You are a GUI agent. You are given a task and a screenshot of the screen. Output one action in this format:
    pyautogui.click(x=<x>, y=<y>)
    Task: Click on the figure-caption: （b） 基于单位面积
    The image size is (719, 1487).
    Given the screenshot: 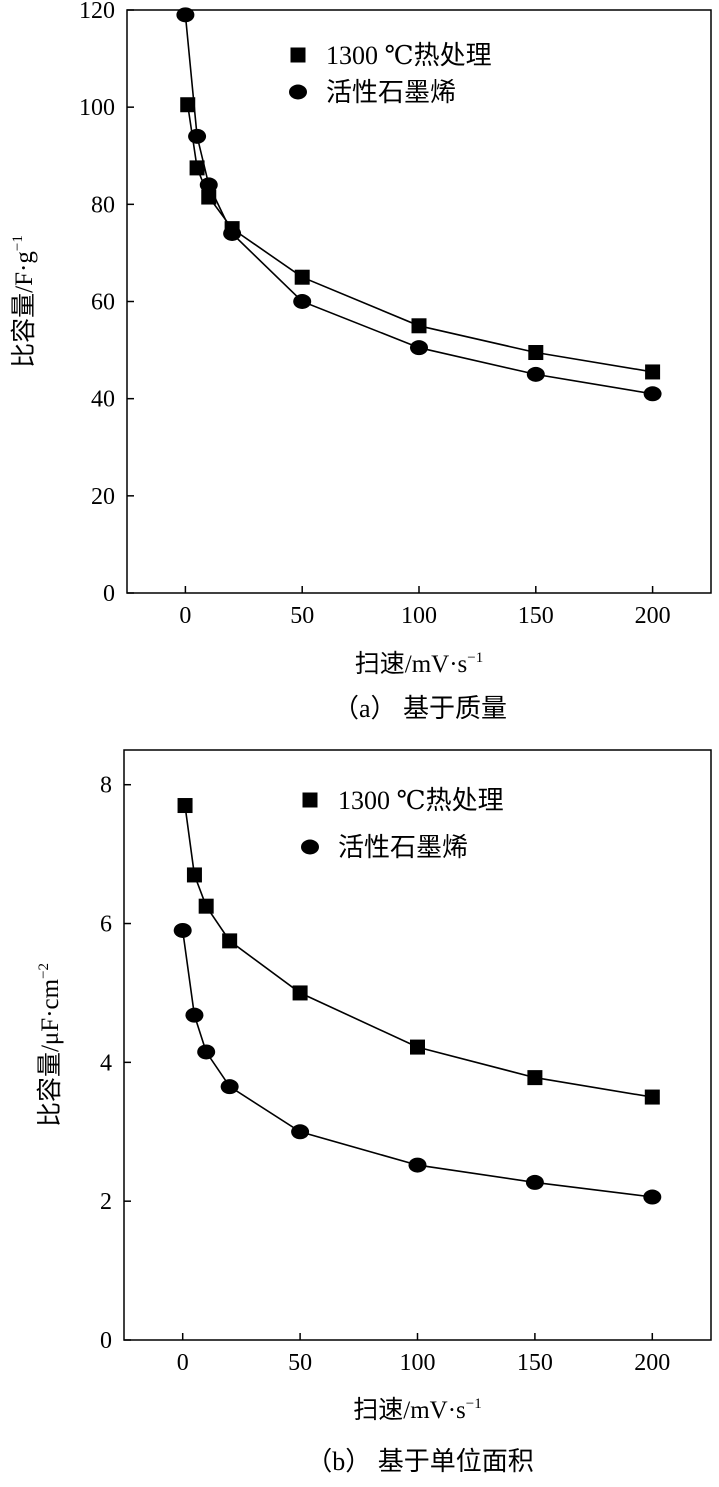 What is the action you would take?
    pyautogui.click(x=420, y=1461)
    